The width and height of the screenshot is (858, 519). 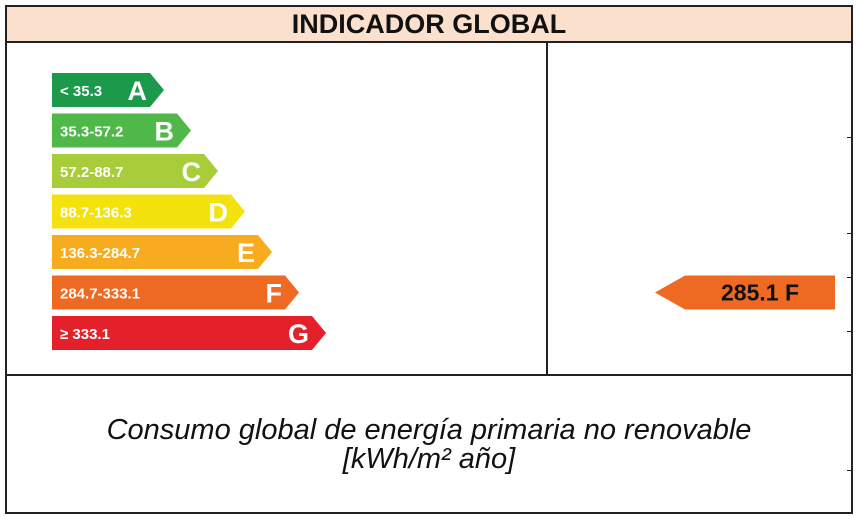 I want to click on rating-class-g: ≥ 333.1 G, so click(x=189, y=333).